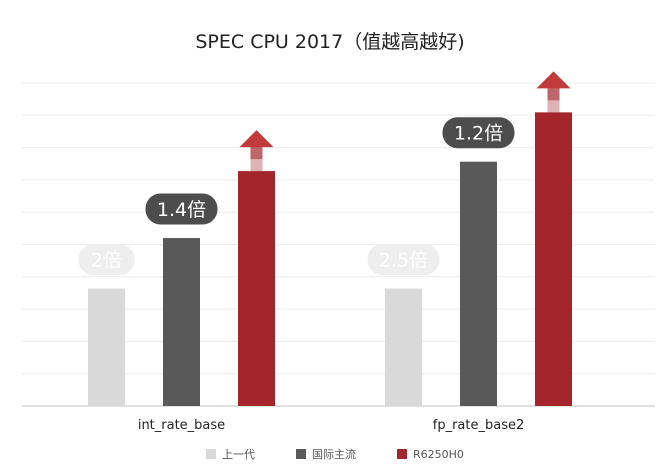 Image resolution: width=660 pixels, height=475 pixels. I want to click on x-tick-label: int_rate_base, so click(181, 425).